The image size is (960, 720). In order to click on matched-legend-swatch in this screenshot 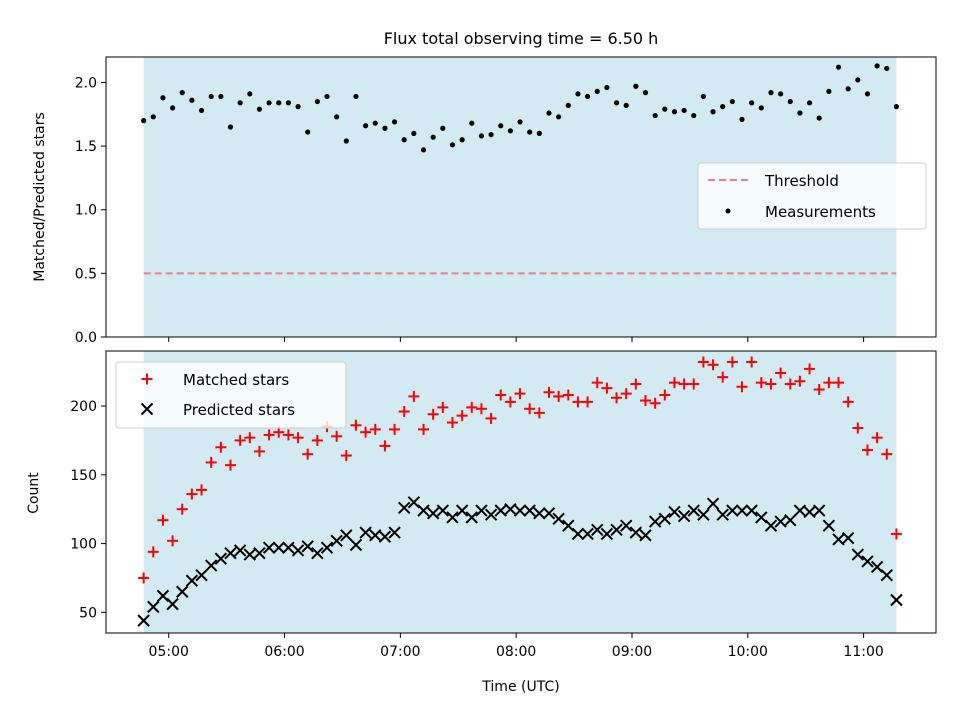, I will do `click(147, 379)`.